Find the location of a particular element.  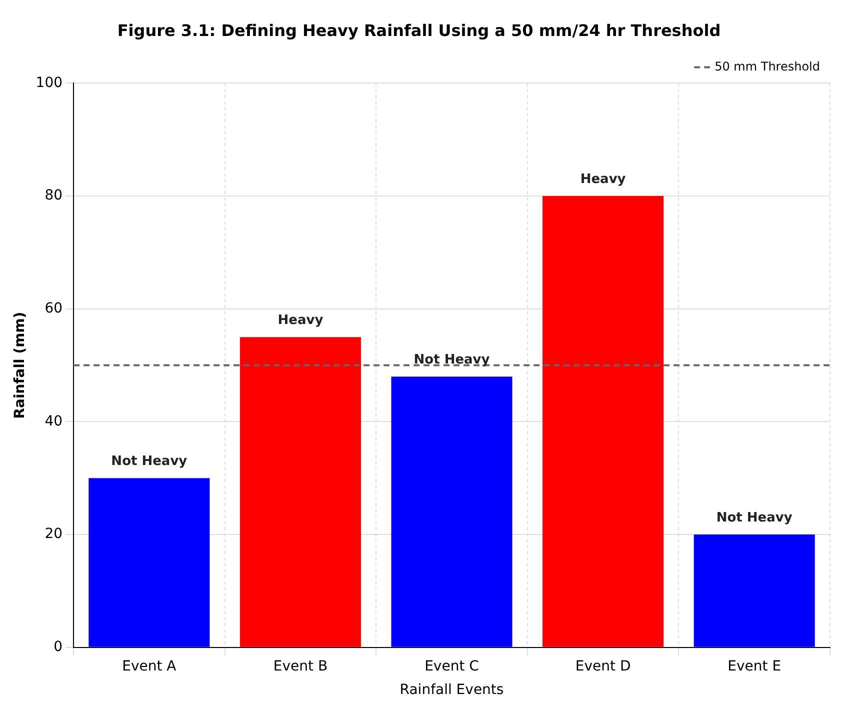

x-tick-label: Event B is located at coordinates (300, 666).